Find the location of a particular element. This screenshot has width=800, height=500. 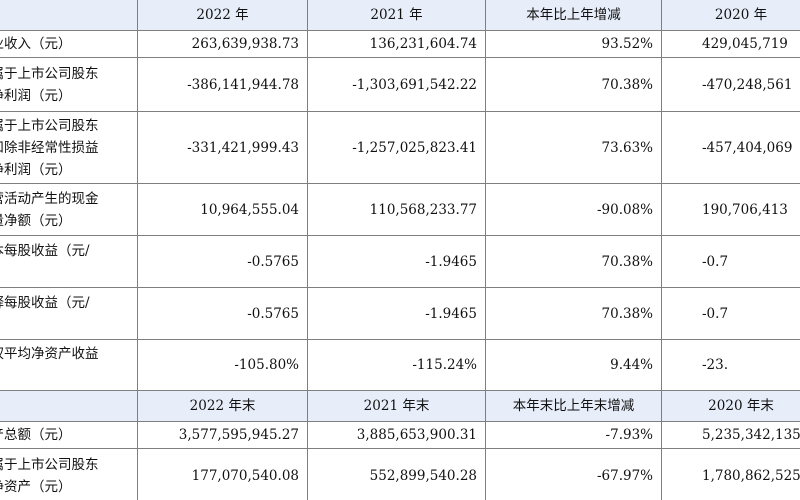

table-cell: -1,257,025,823.41 is located at coordinates (396, 147).